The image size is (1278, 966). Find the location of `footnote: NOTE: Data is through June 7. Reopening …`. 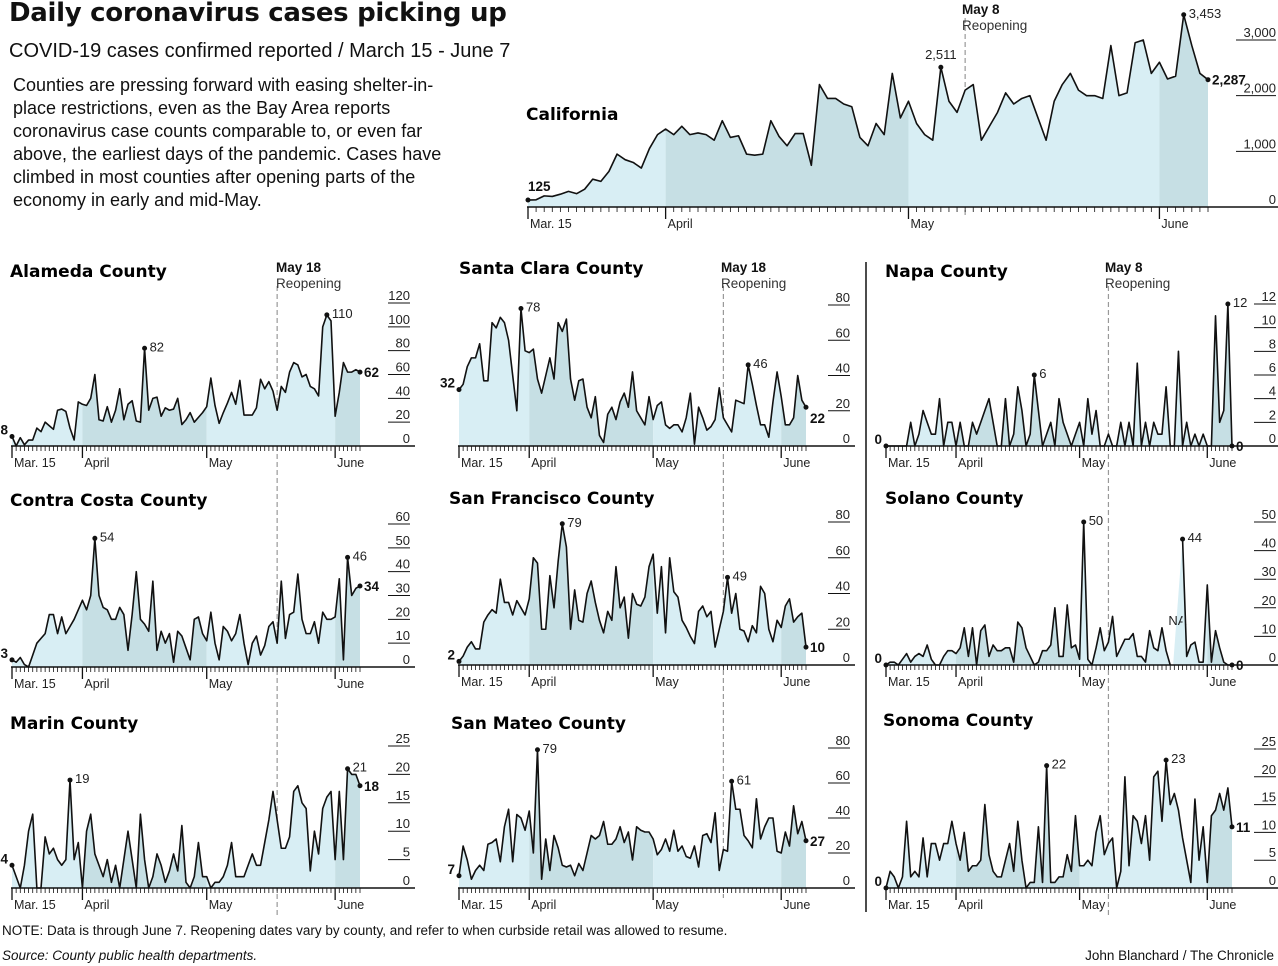

footnote: NOTE: Data is through June 7. Reopening … is located at coordinates (365, 930).